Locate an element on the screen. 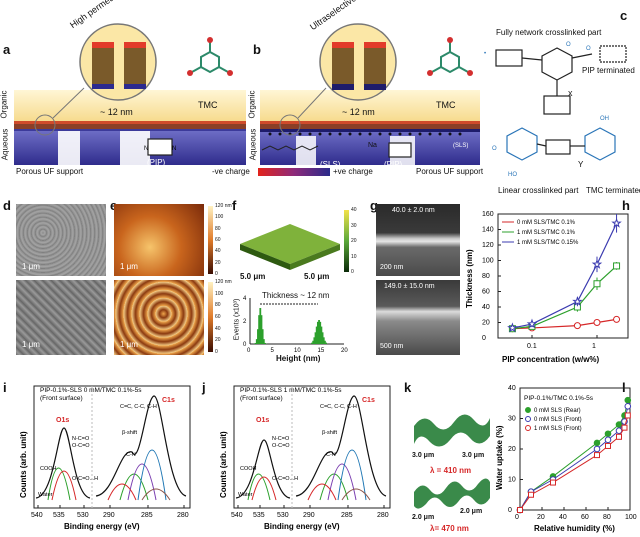  x-tick-label: 40 is located at coordinates (563, 517).